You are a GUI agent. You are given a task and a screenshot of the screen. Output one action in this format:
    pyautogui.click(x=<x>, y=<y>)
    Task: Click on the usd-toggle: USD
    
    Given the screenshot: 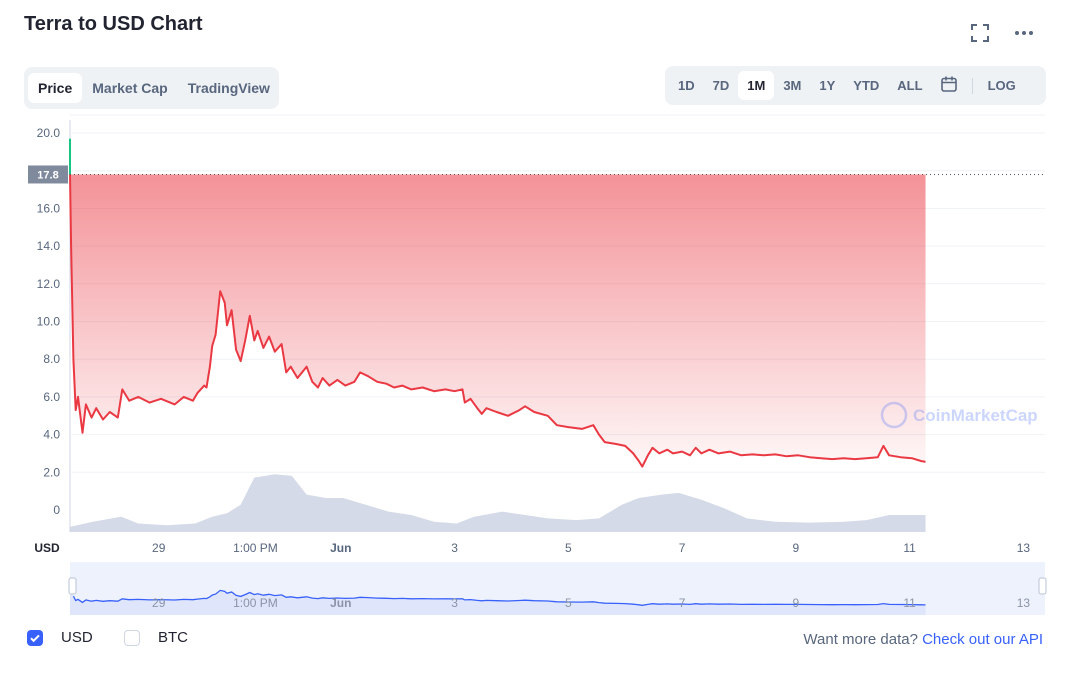 What is the action you would take?
    pyautogui.click(x=60, y=637)
    